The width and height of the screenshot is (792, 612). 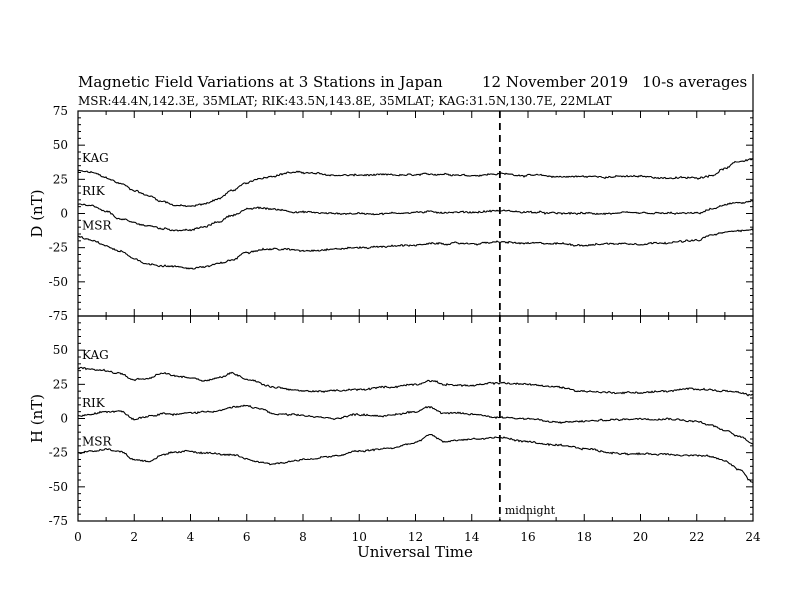 I want to click on x-tick-label: 6, so click(x=247, y=537).